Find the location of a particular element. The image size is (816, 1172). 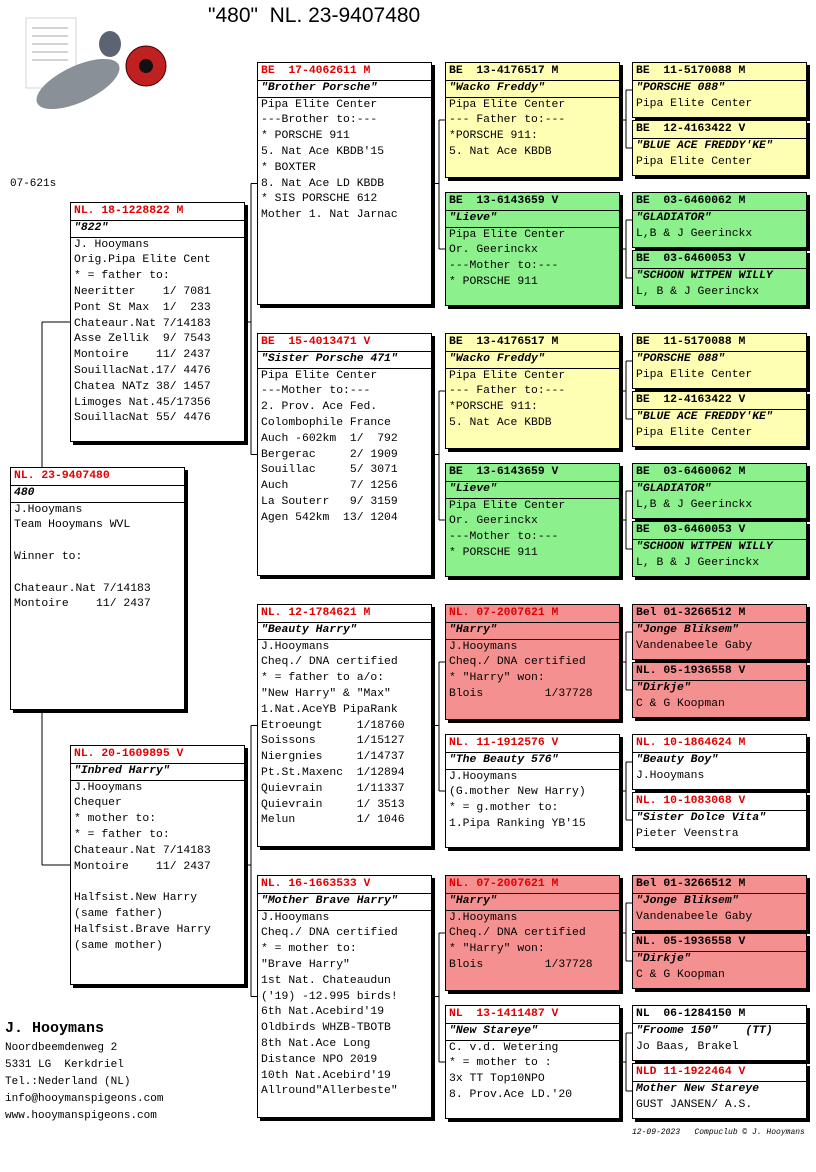

logo is located at coordinates (96, 63).